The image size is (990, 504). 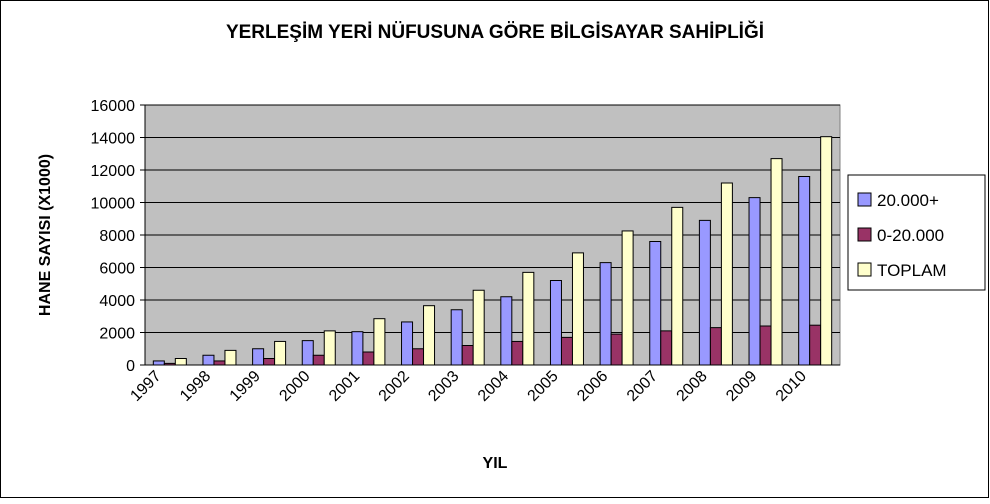 I want to click on y-tick-label: 12000, so click(x=113, y=171).